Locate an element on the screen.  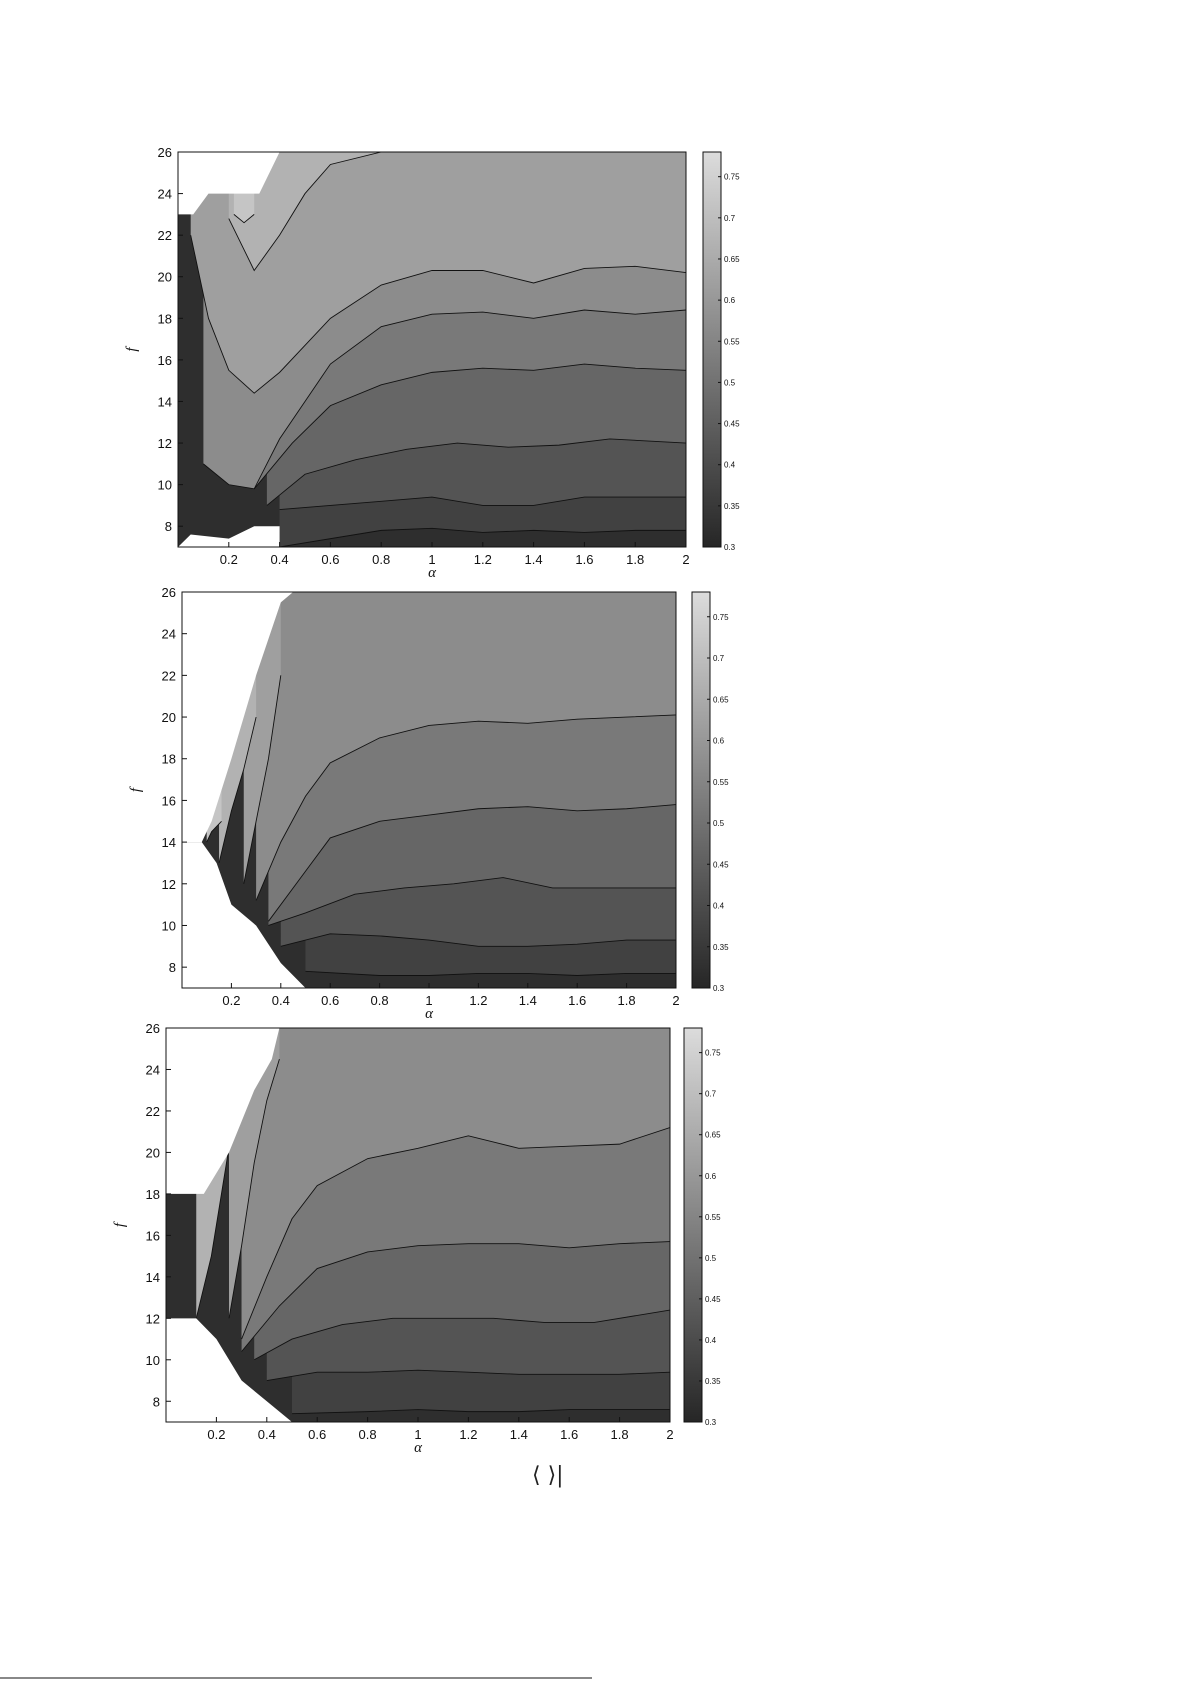
colorbar-gradient is located at coordinates (701, 790).